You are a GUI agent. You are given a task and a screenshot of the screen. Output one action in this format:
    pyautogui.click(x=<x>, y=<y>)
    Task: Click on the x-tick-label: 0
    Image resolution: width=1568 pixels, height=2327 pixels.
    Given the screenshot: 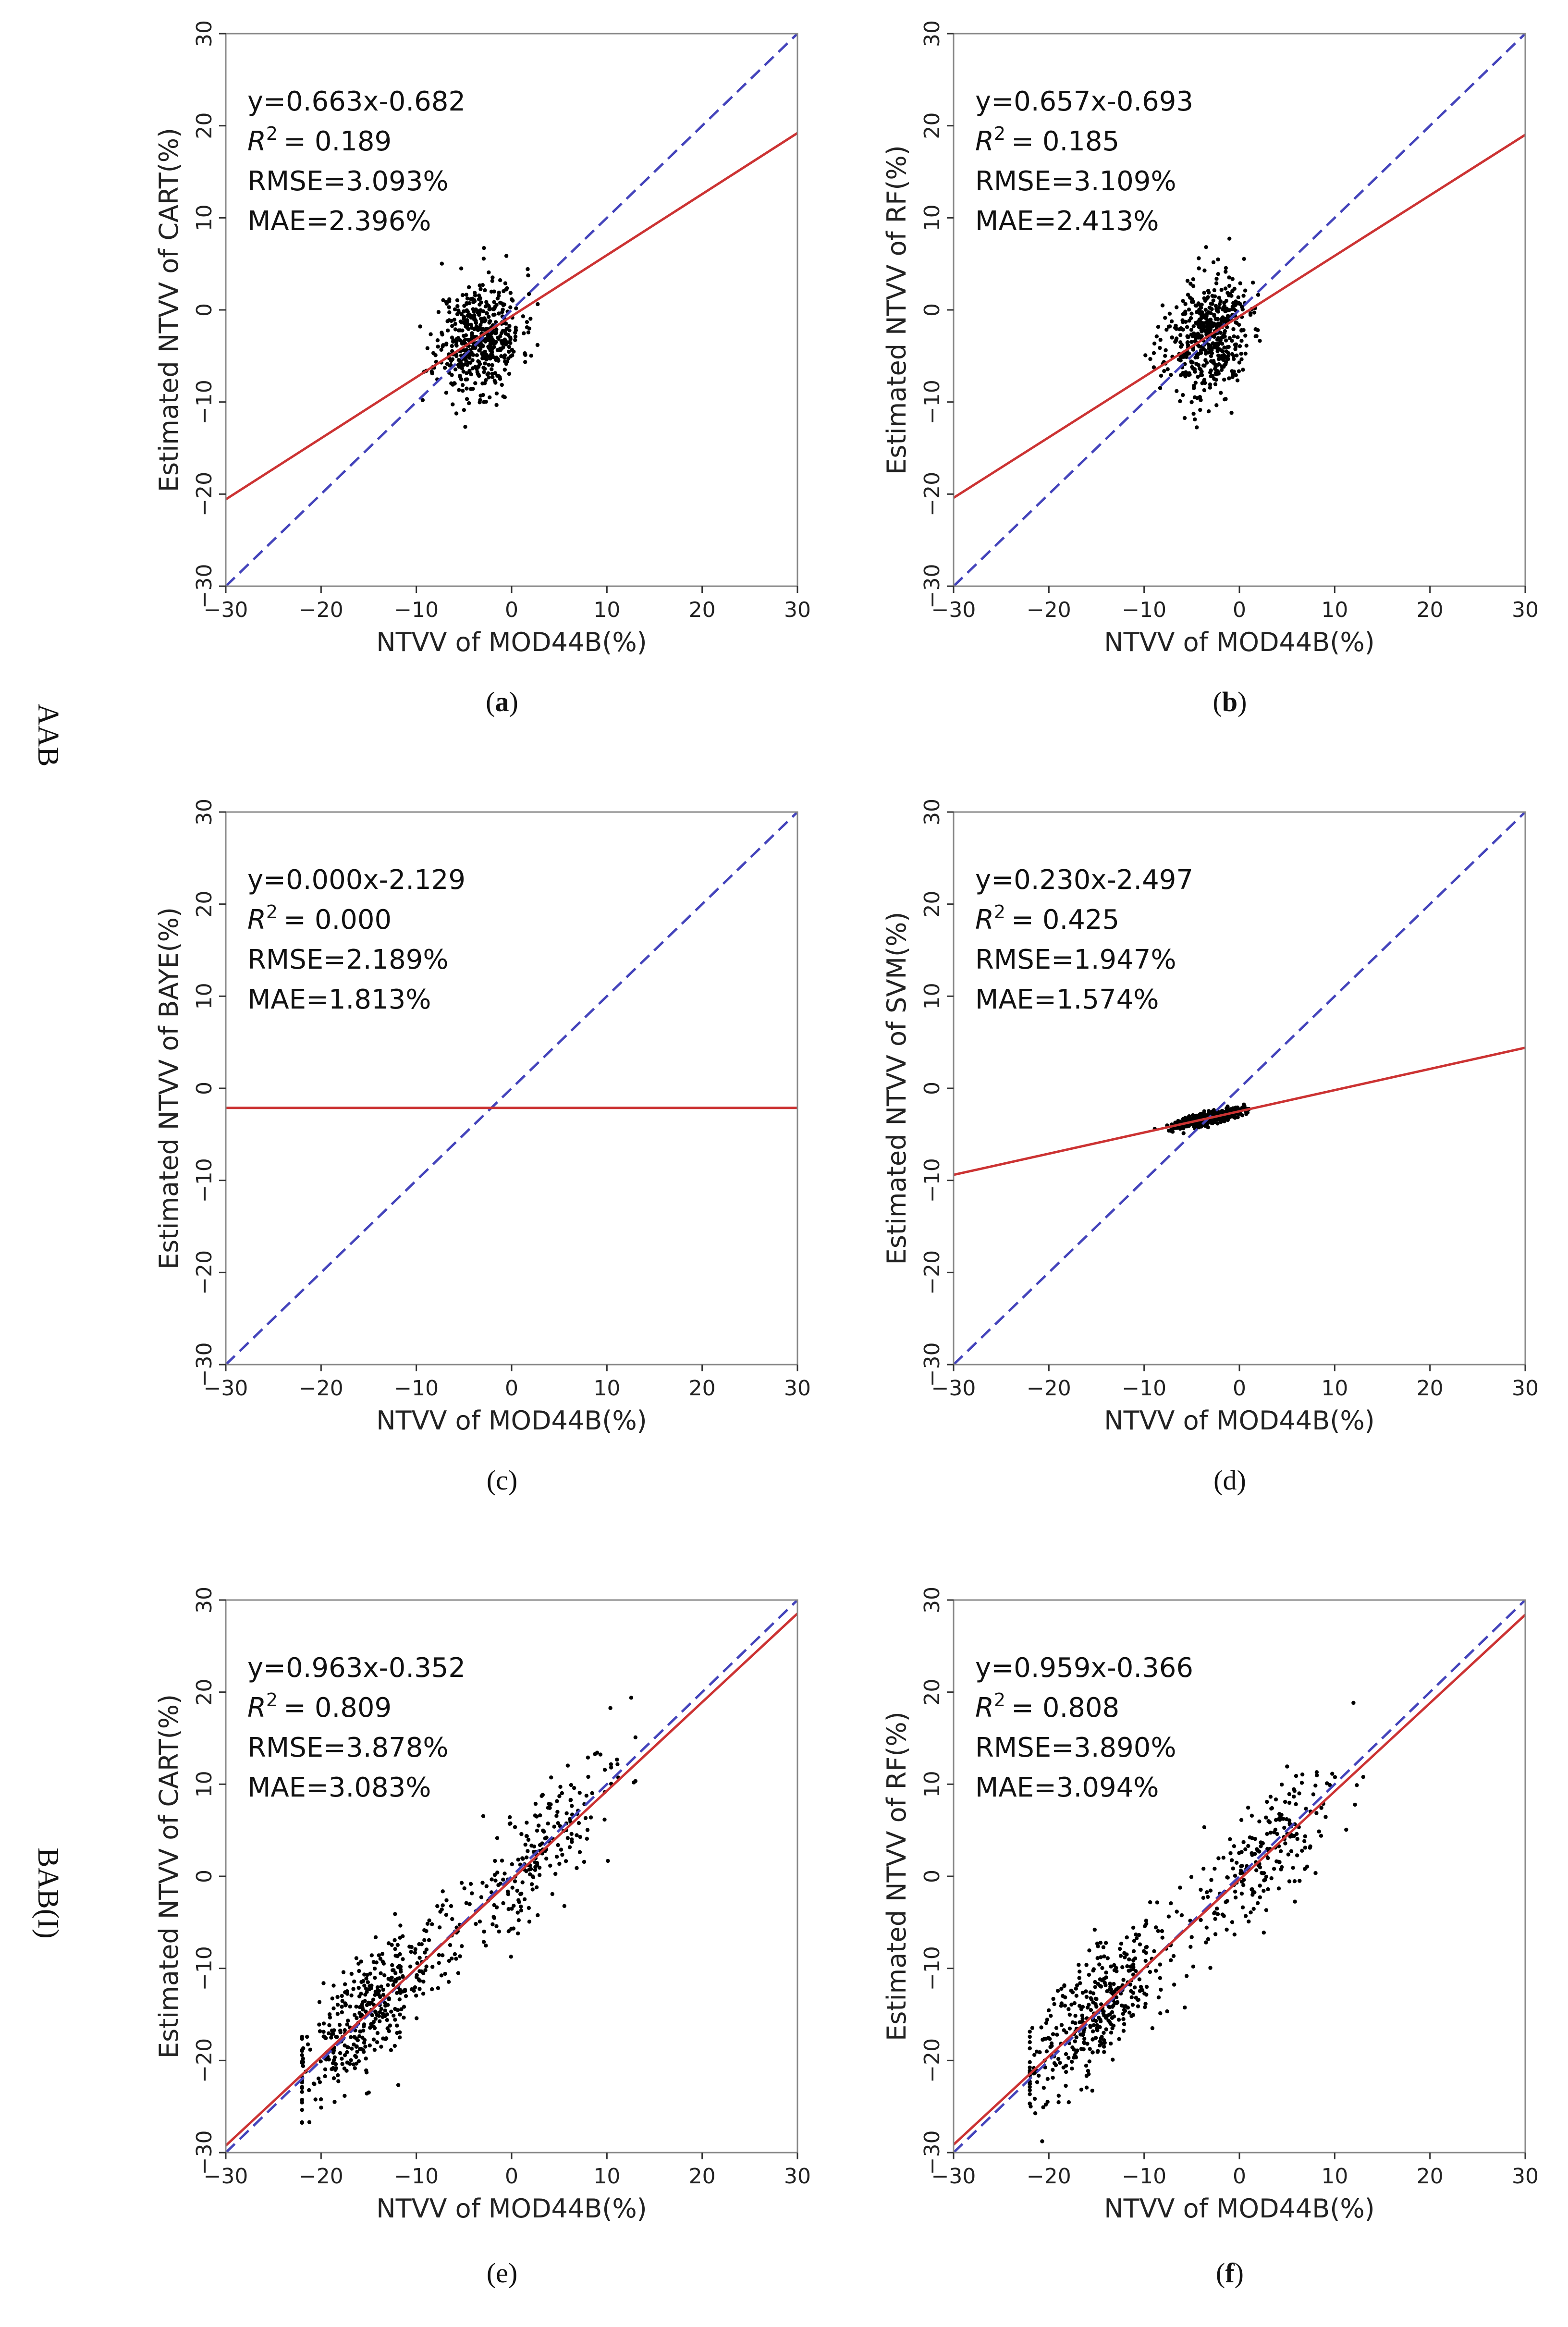 What is the action you would take?
    pyautogui.click(x=1240, y=1389)
    